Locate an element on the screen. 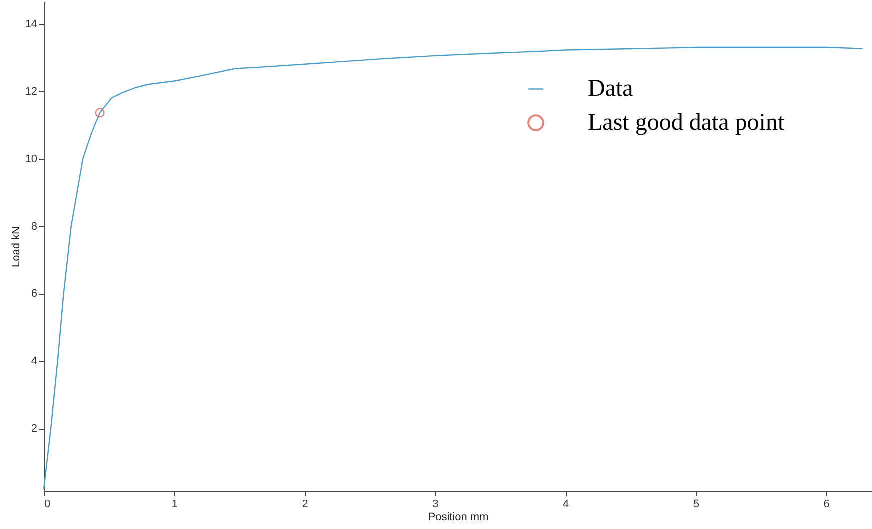 This screenshot has height=529, width=872. x-tick-label: 3 is located at coordinates (435, 504).